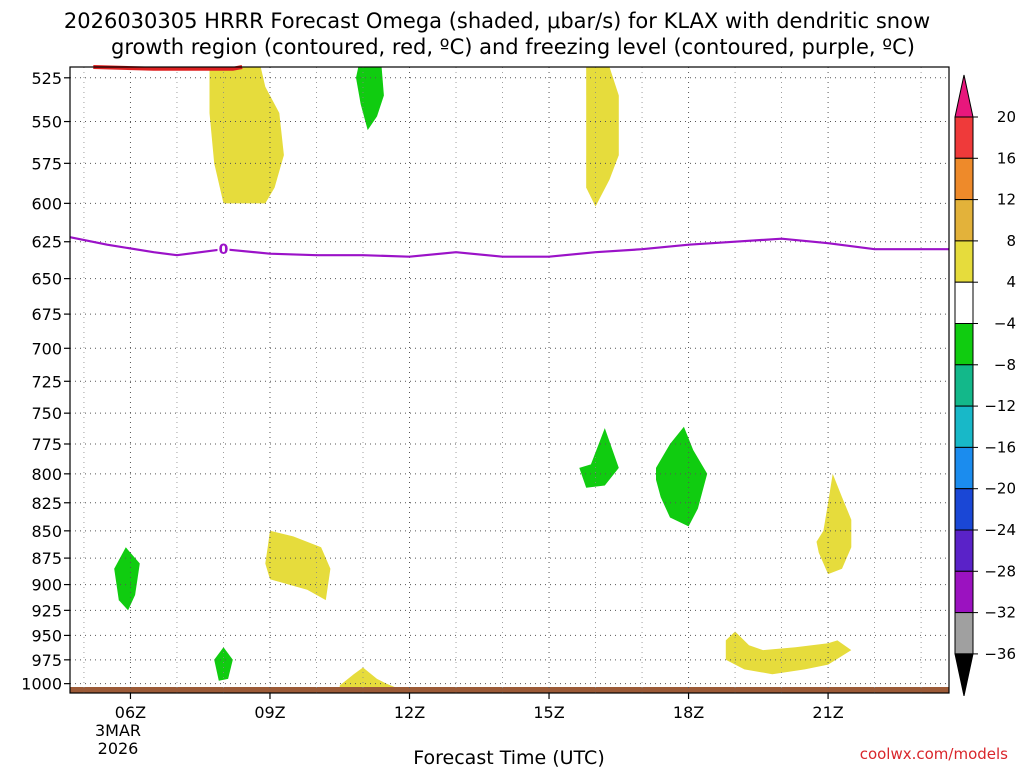 Image resolution: width=1024 pixels, height=768 pixels. I want to click on y-tick-label: 775, so click(46, 444).